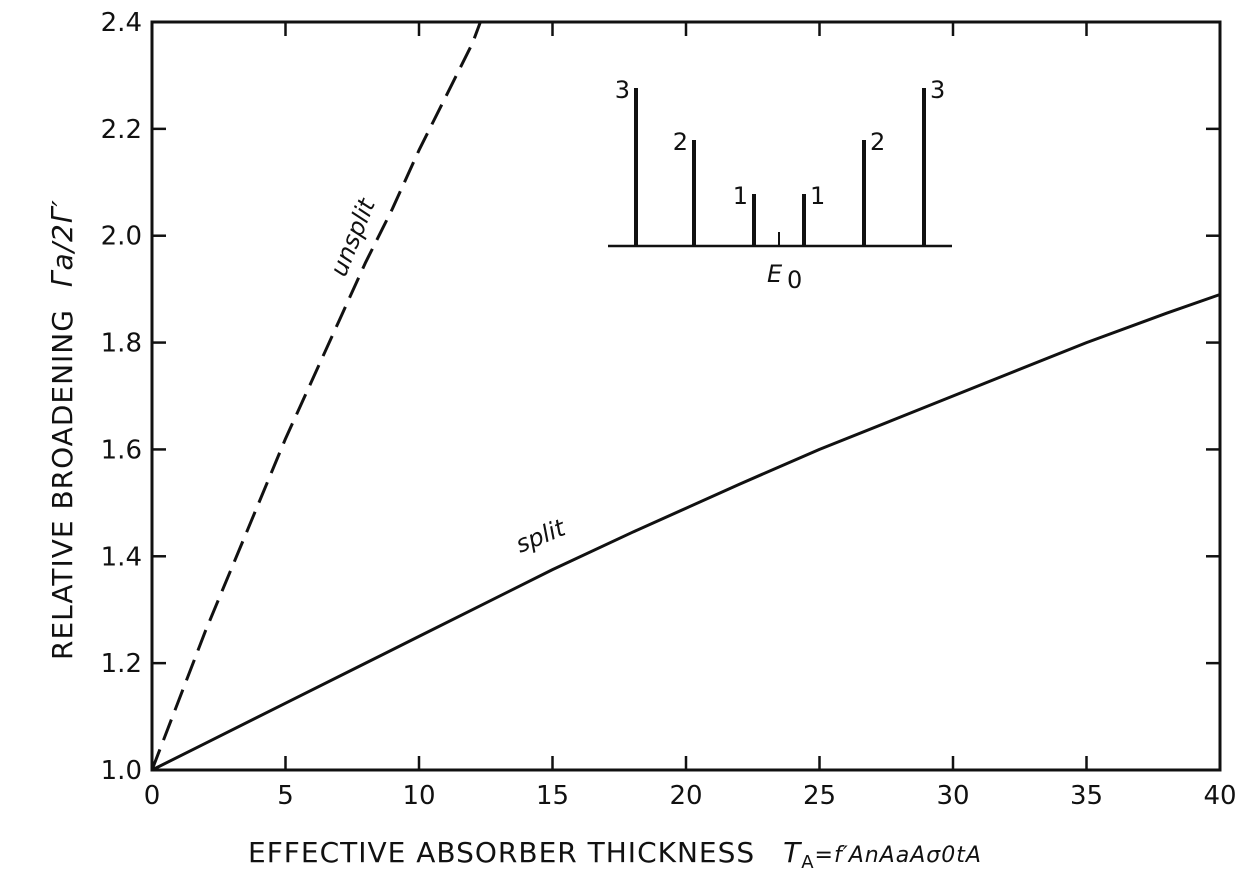 The width and height of the screenshot is (1258, 890). What do you see at coordinates (121, 23) in the screenshot?
I see `y-tick-label: 2.4` at bounding box center [121, 23].